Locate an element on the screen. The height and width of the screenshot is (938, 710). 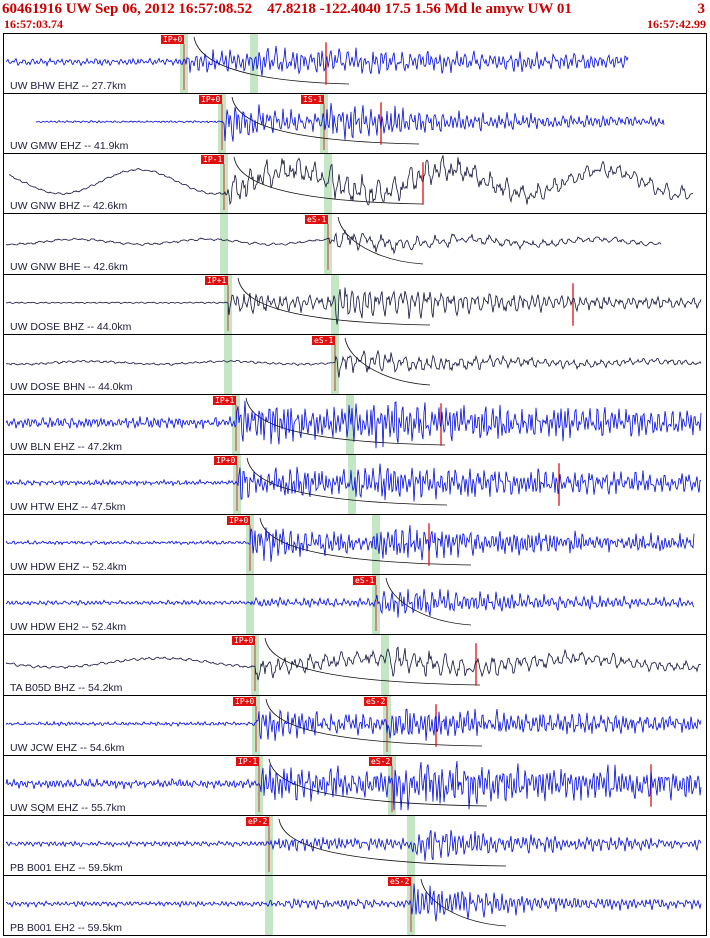
trace-row: UW SQM EHZ -- 55.7km IP-1 eS-2 is located at coordinates (355, 785).